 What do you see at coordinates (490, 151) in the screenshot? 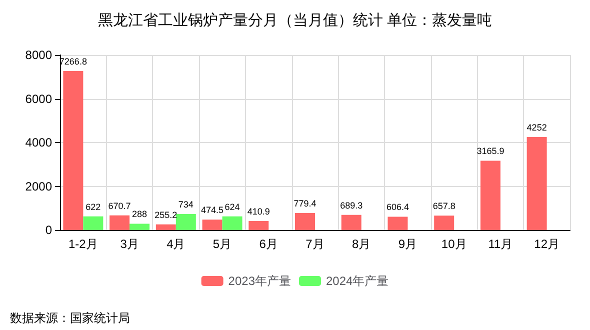
I see `data-label: 3165.9` at bounding box center [490, 151].